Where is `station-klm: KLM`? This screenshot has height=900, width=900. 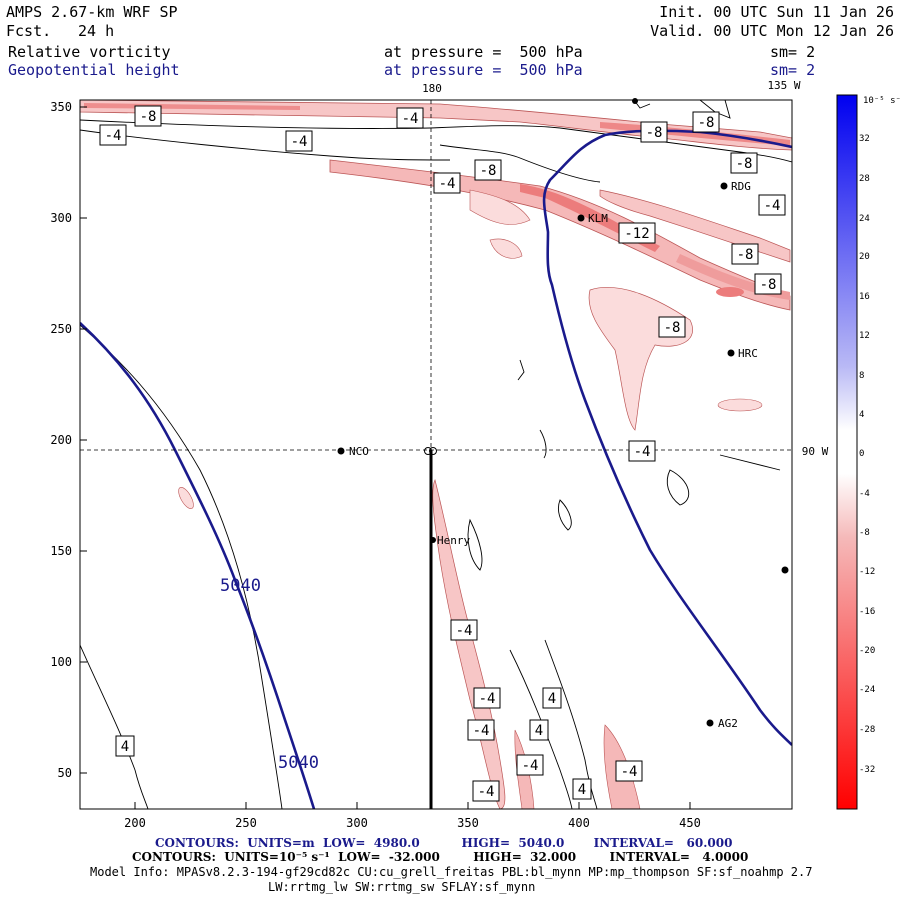 station-klm: KLM is located at coordinates (592, 218).